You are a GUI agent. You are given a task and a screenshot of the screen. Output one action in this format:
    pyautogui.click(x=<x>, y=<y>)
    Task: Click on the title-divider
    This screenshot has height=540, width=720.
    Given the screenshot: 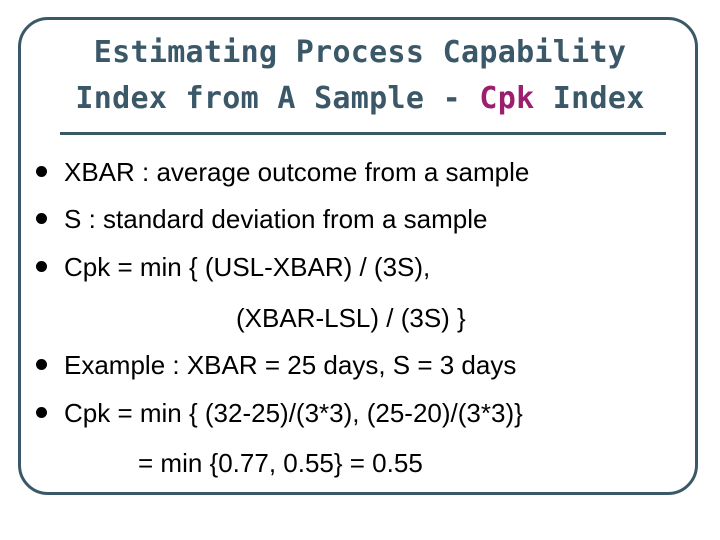 What is the action you would take?
    pyautogui.click(x=363, y=133)
    